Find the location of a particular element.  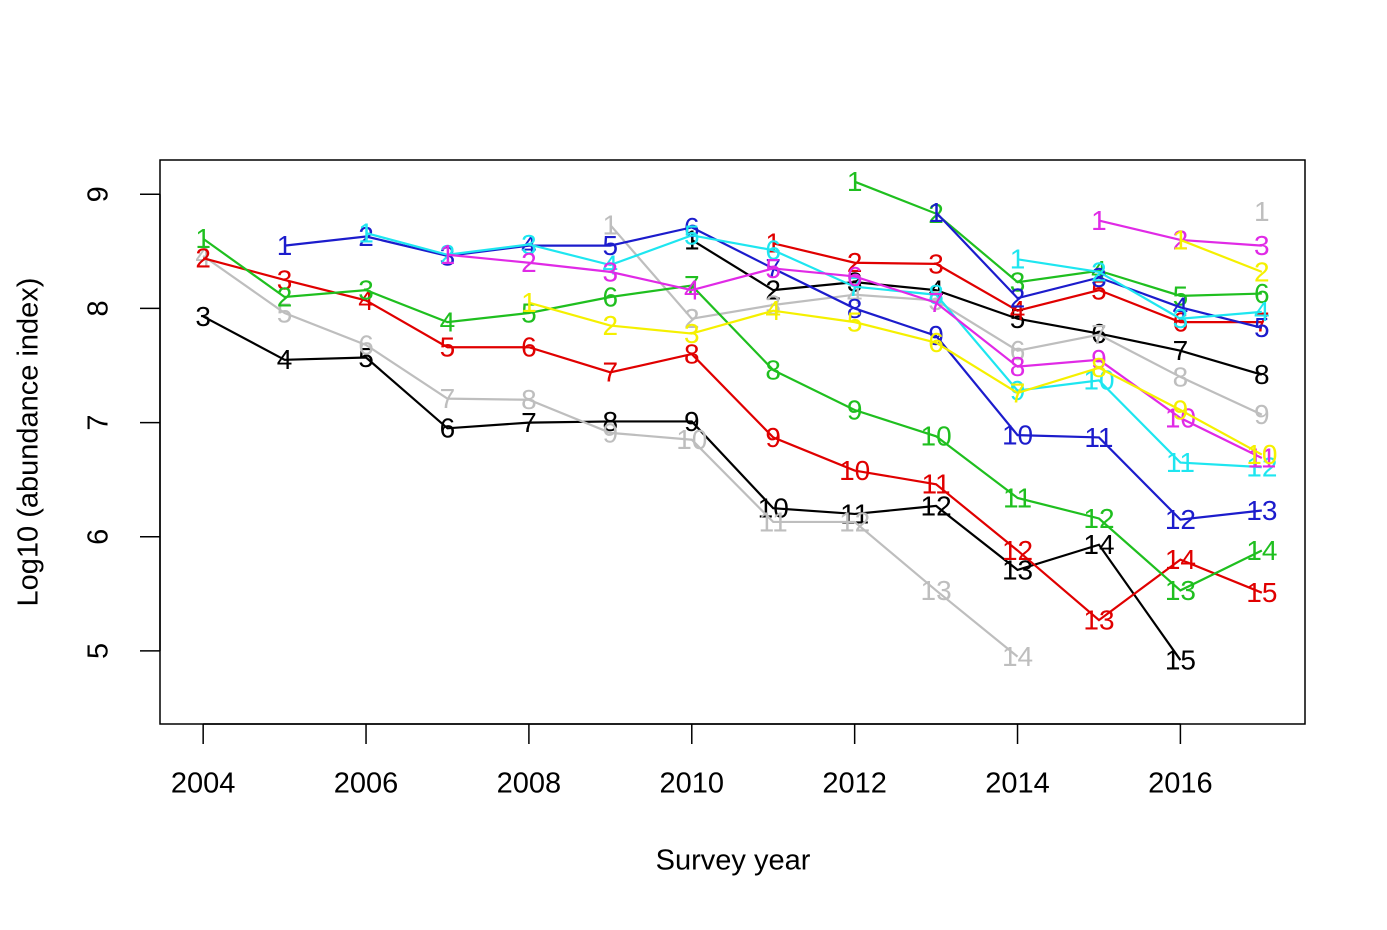

y-tick-label: 7 is located at coordinates (99, 423).